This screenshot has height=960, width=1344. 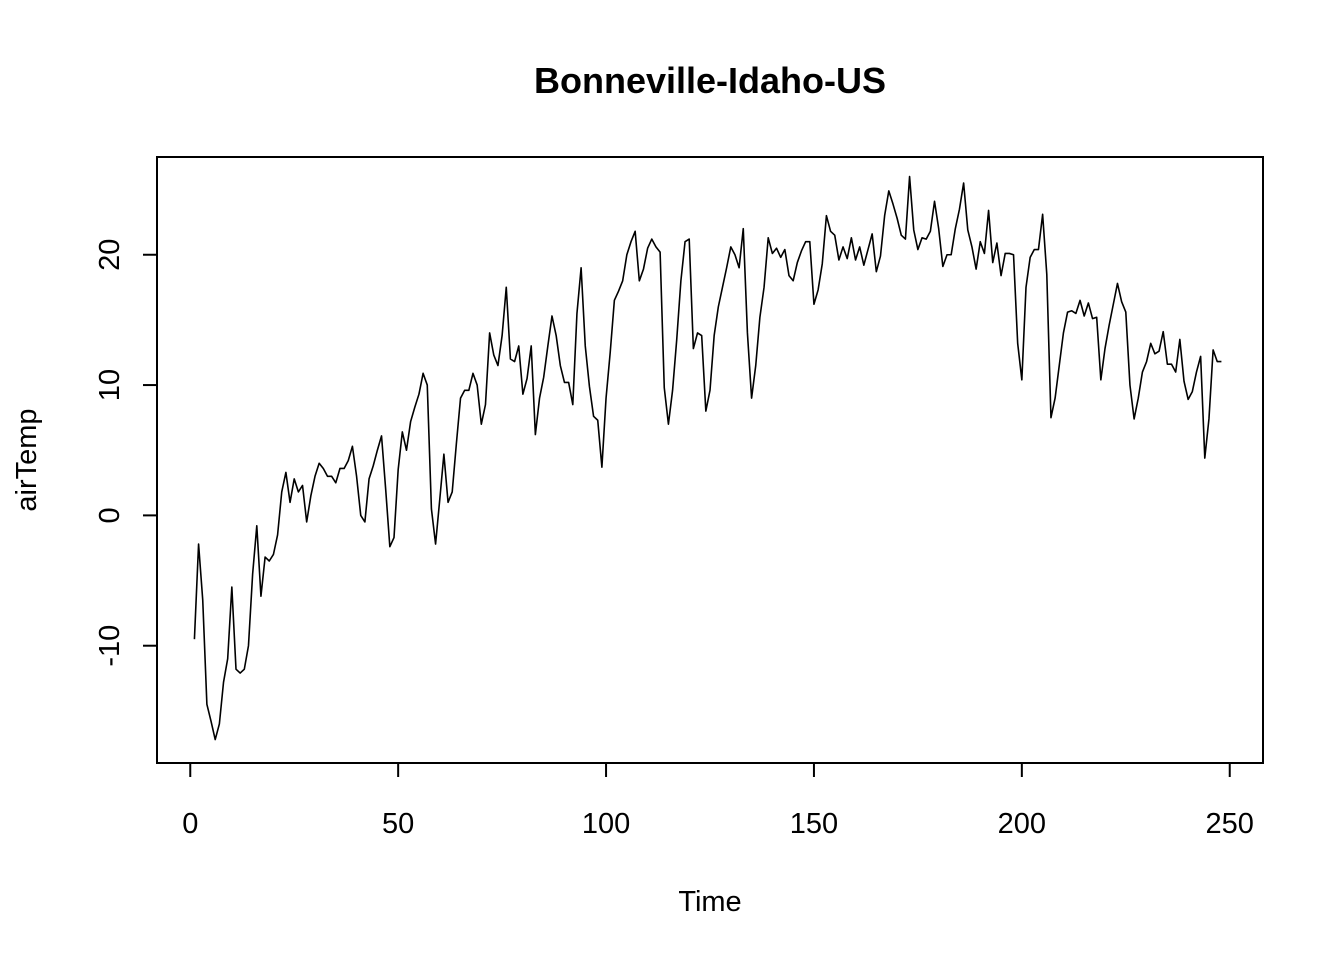 What do you see at coordinates (710, 80) in the screenshot?
I see `chart-title: Bonneville-Idaho-US` at bounding box center [710, 80].